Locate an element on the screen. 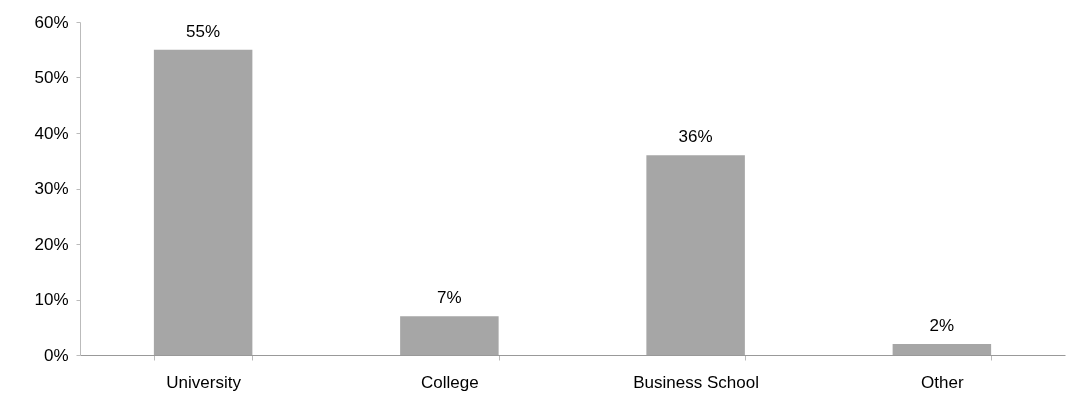 The height and width of the screenshot is (412, 1071). x-tick-label: Other is located at coordinates (942, 382).